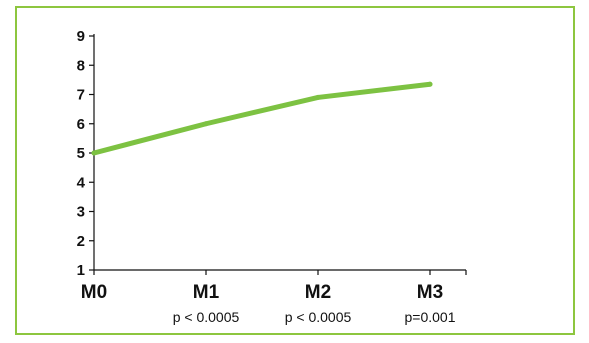 This screenshot has height=343, width=589. I want to click on x-tick-label: M0, so click(94, 292).